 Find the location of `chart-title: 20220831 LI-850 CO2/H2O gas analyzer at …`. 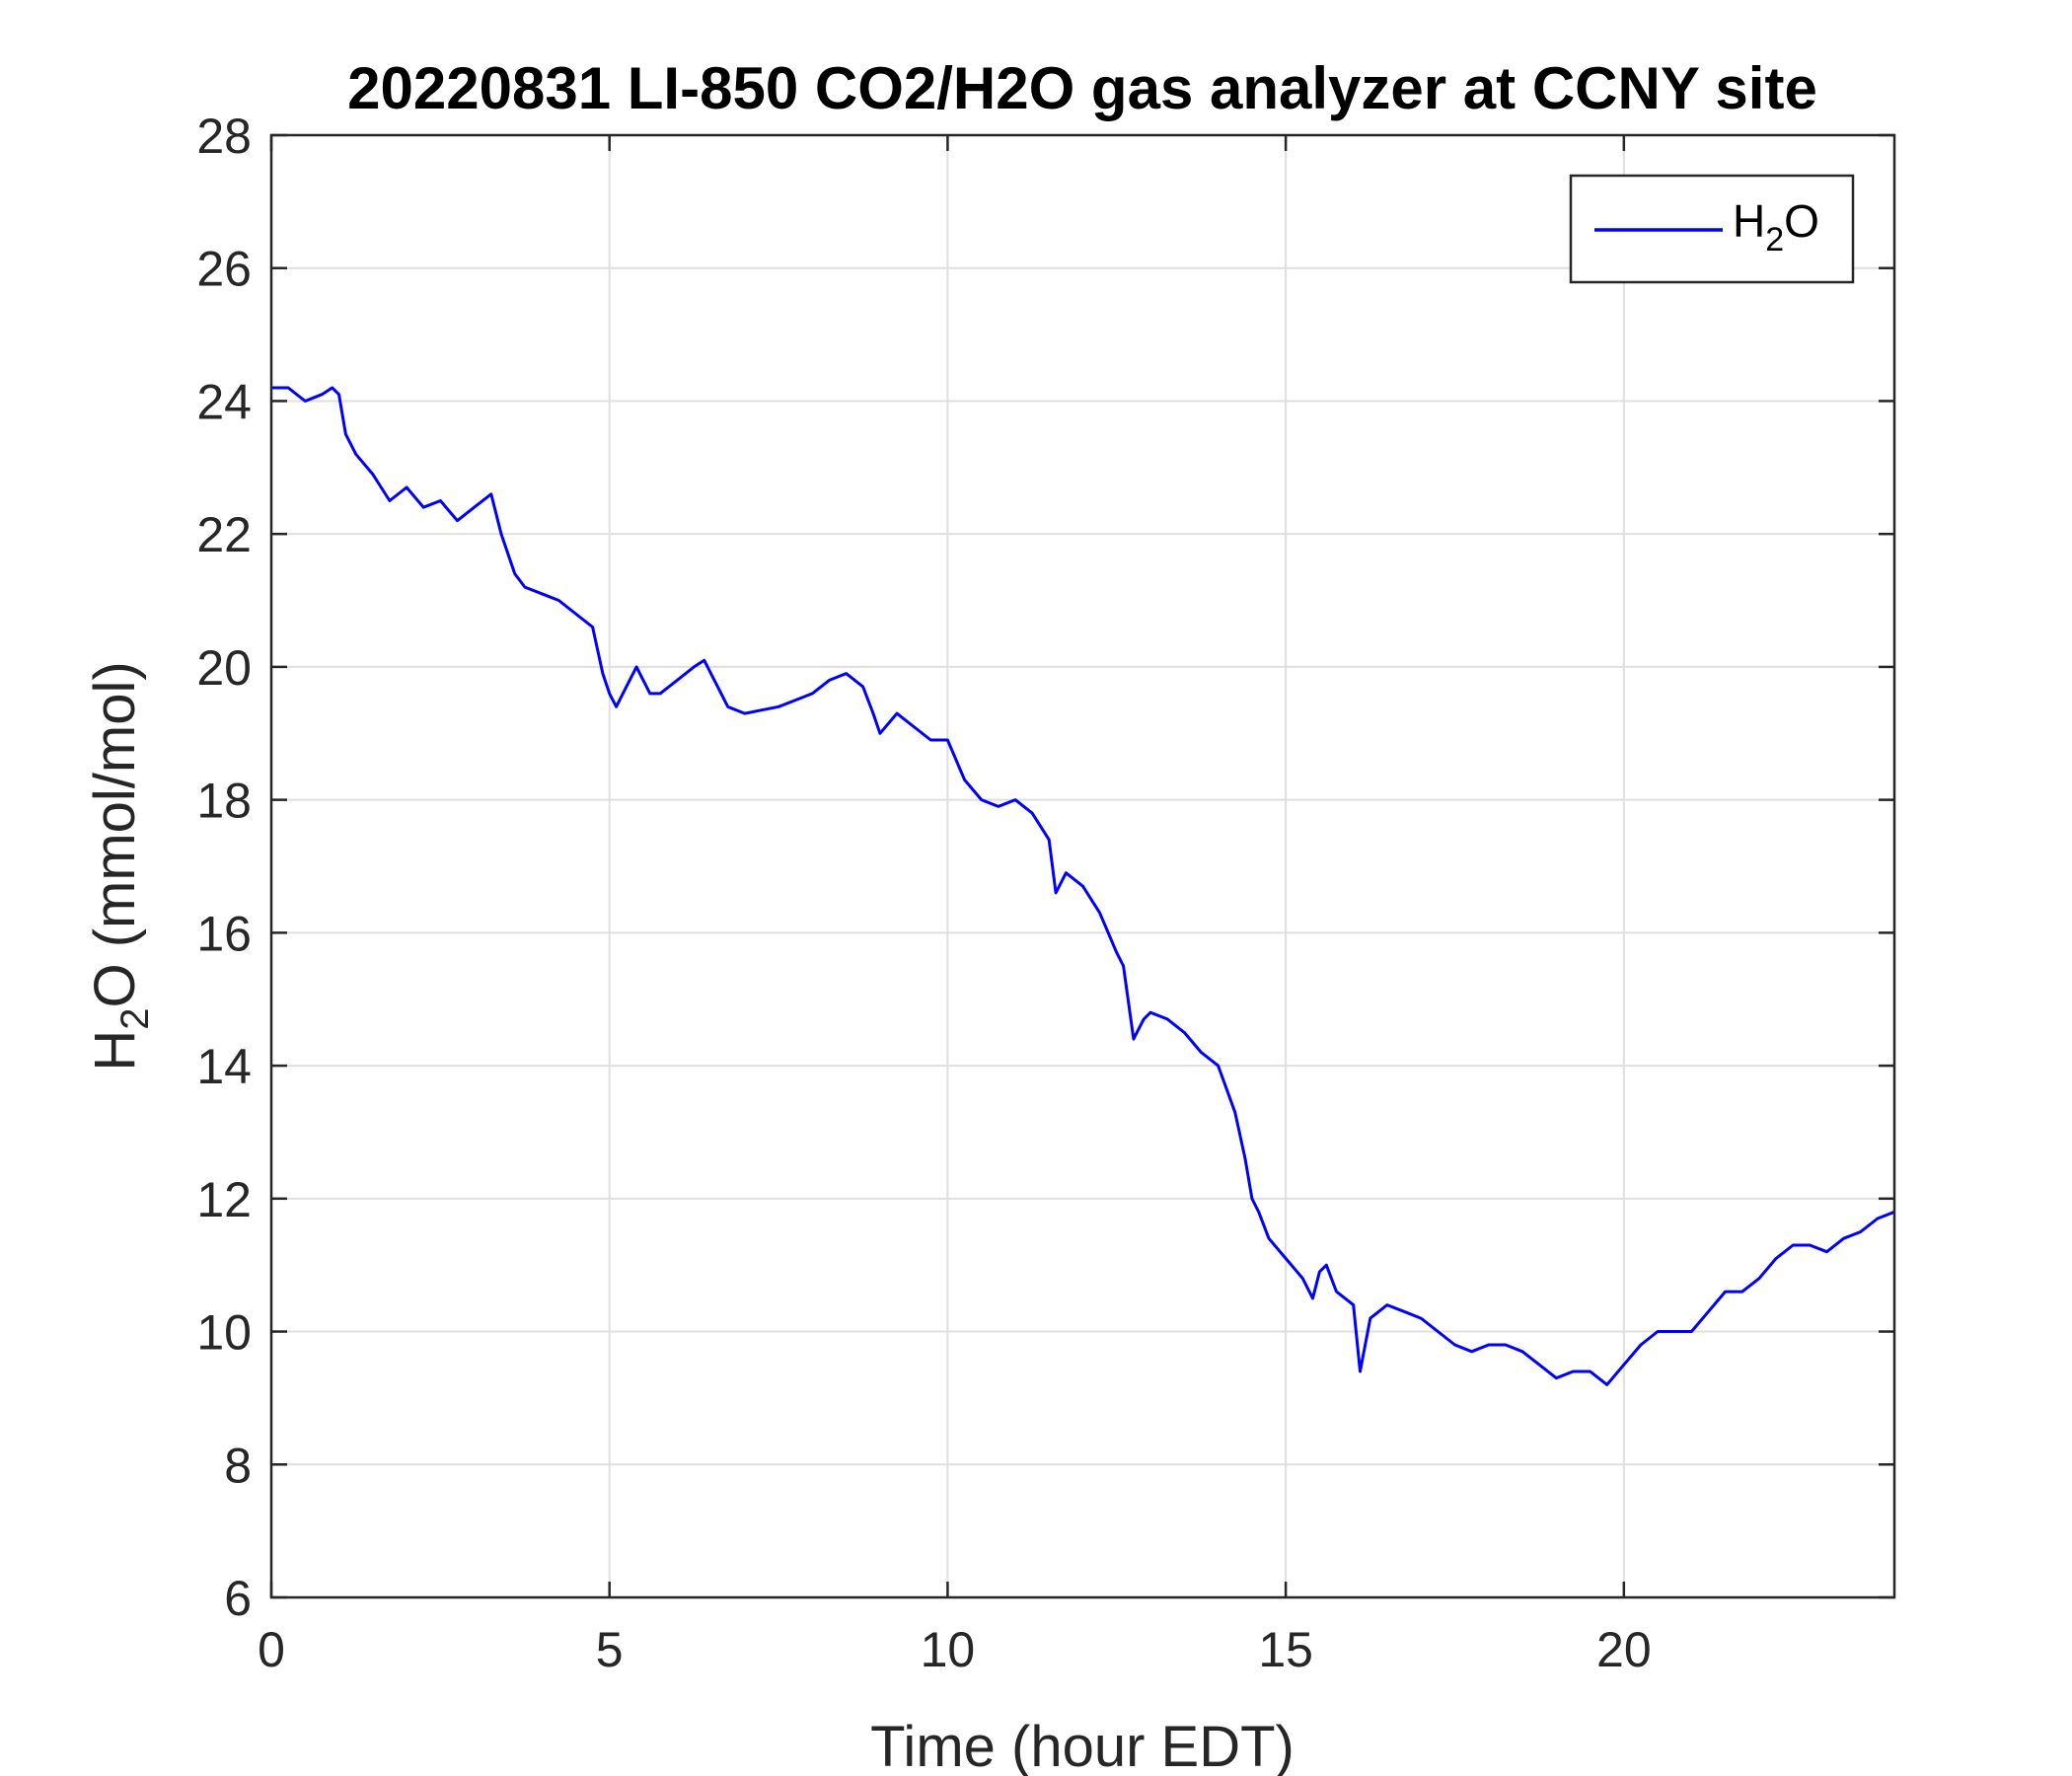

chart-title: 20220831 LI-850 CO2/H2O gas analyzer at … is located at coordinates (1082, 88).